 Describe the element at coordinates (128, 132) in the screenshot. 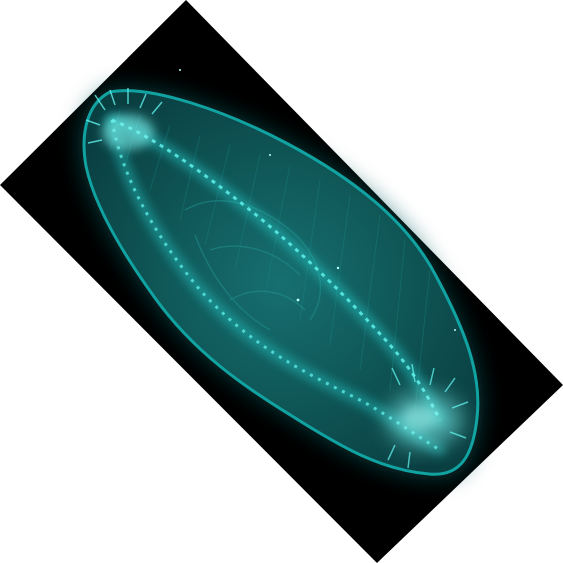

I see `upper-pole-highlight` at that location.